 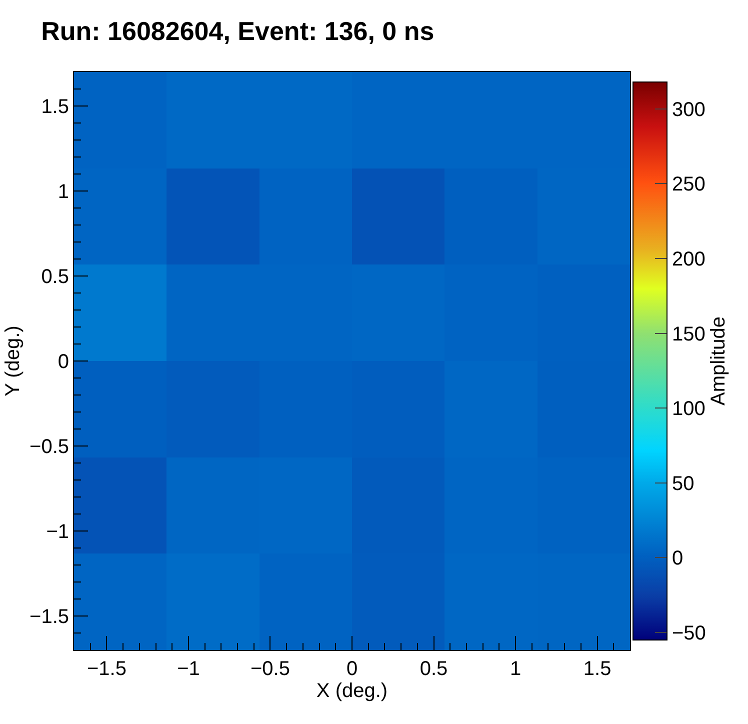 What do you see at coordinates (55, 277) in the screenshot?
I see `y-tick-label: 0.5` at bounding box center [55, 277].